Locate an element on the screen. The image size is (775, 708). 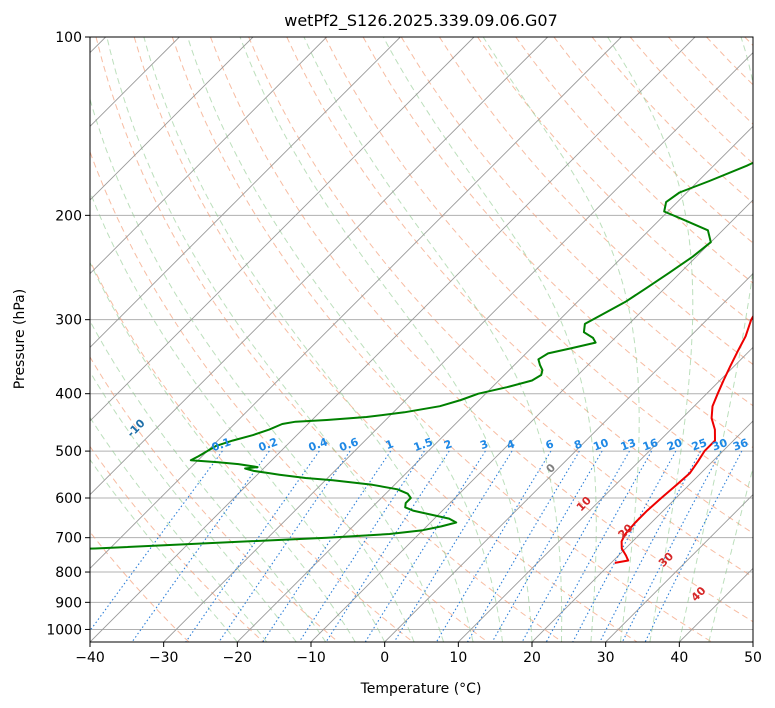
x-tick-label: 20 is located at coordinates (532, 658).